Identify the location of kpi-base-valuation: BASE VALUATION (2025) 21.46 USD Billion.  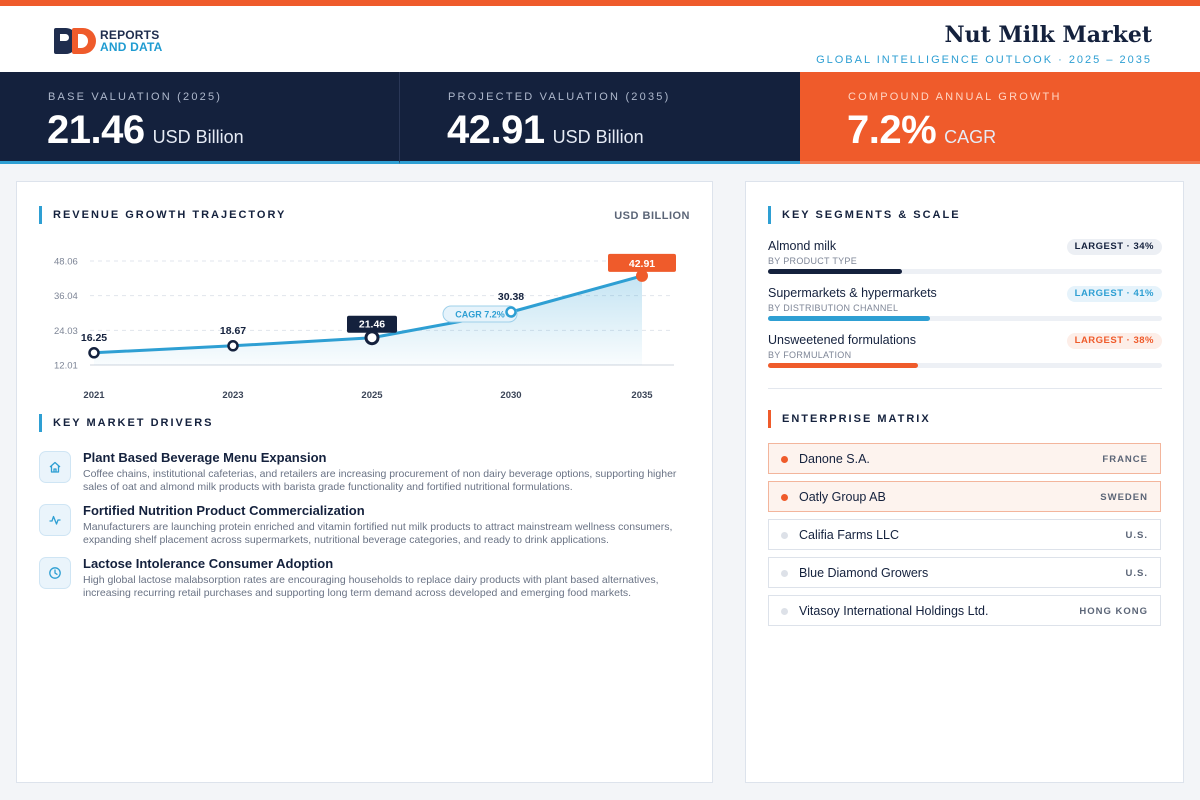
(200, 118).